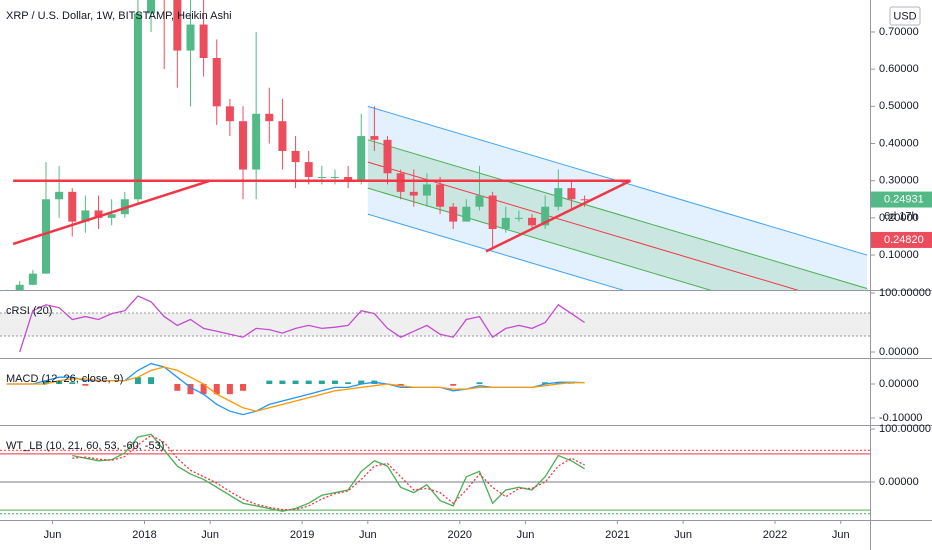 Image resolution: width=932 pixels, height=550 pixels. I want to click on macd-pane, so click(295, 389).